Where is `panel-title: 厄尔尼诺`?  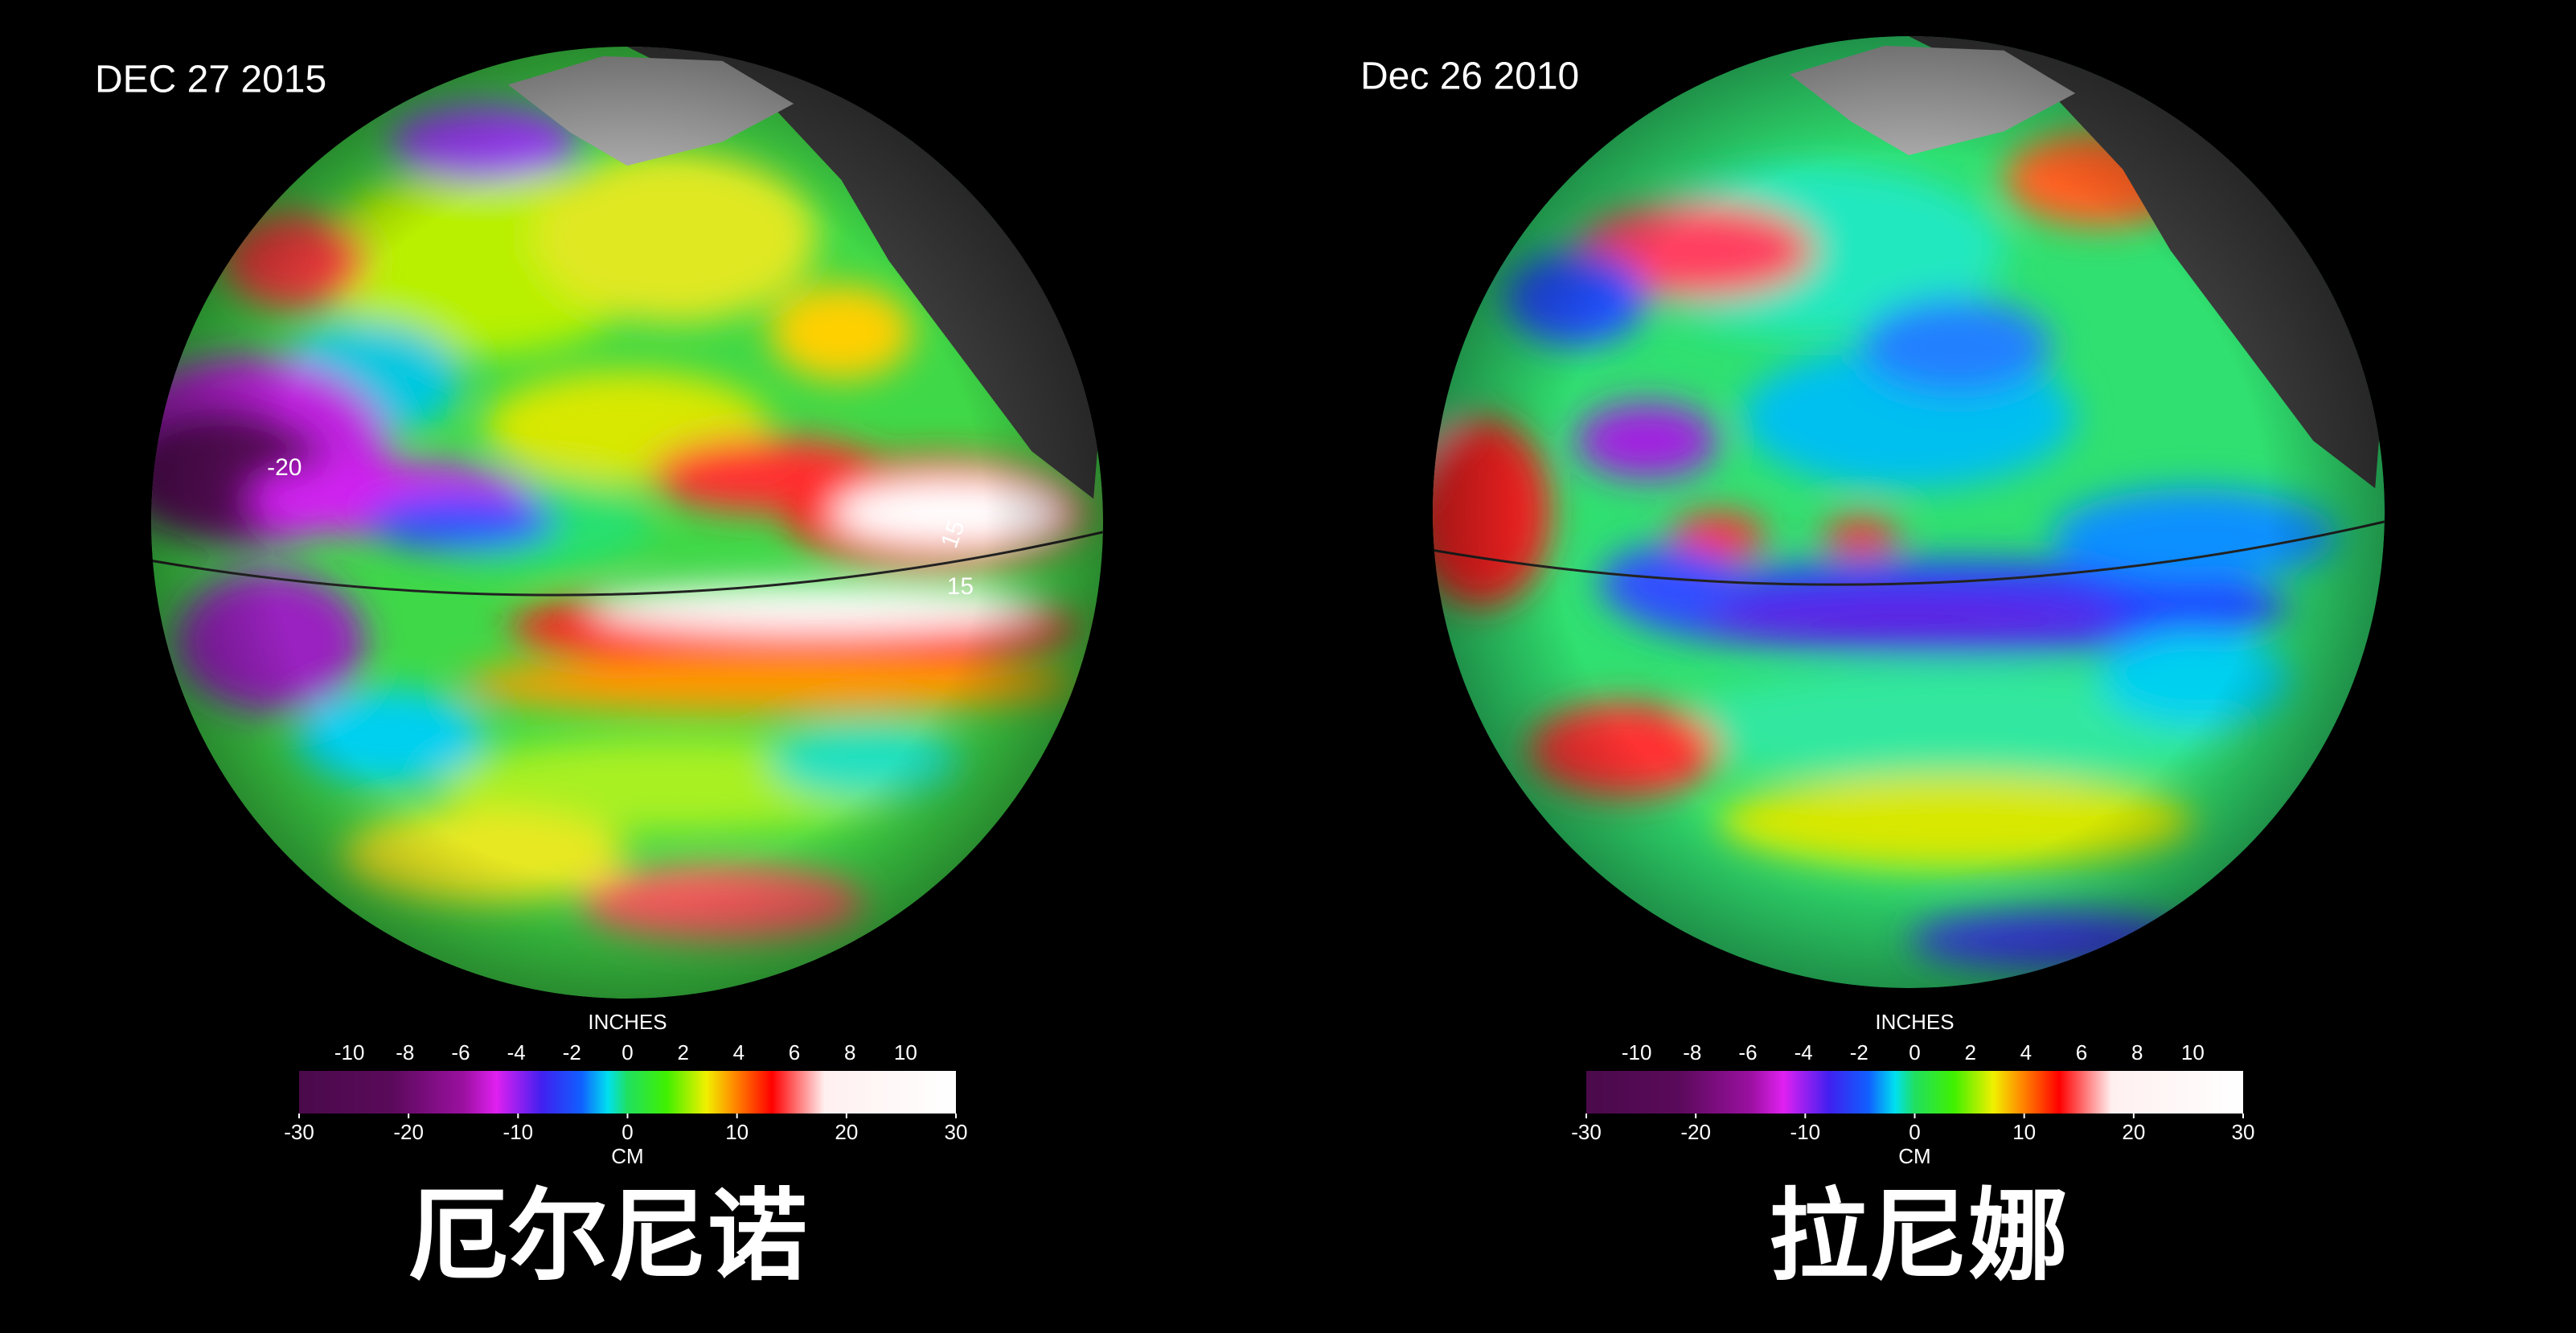 panel-title: 厄尔尼诺 is located at coordinates (607, 1237).